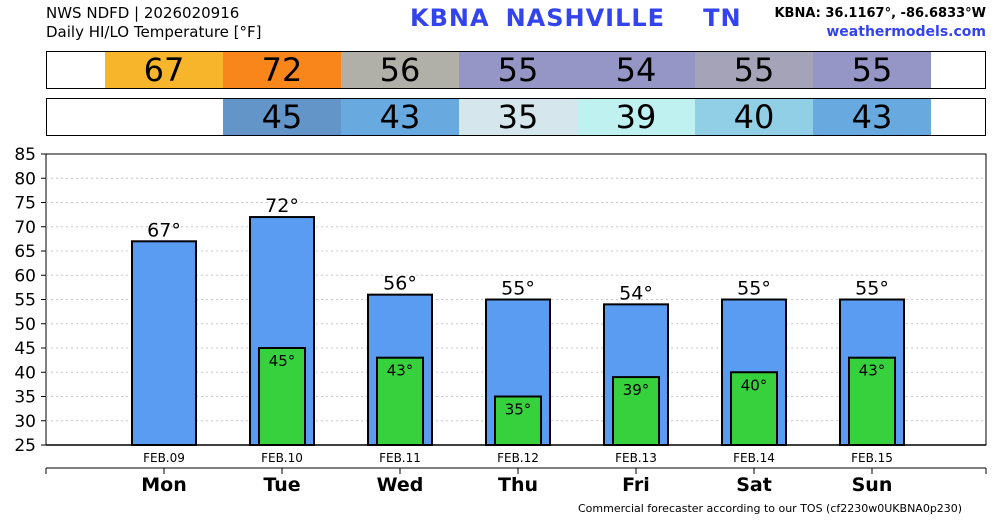 The height and width of the screenshot is (520, 1000). I want to click on x-date-label: FEB.13, so click(636, 458).